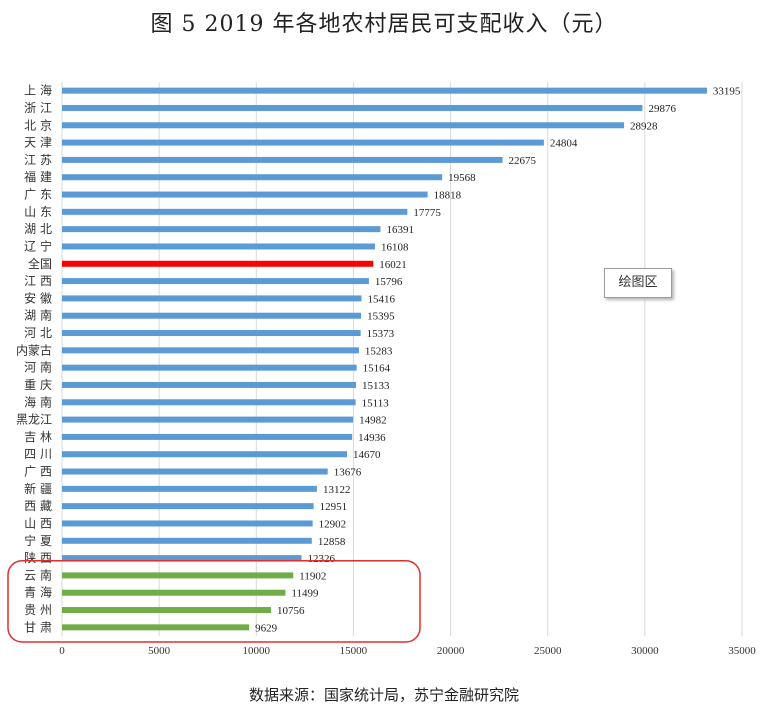 The height and width of the screenshot is (714, 768). Describe the element at coordinates (38, 160) in the screenshot. I see `category-label: 江 苏` at that location.